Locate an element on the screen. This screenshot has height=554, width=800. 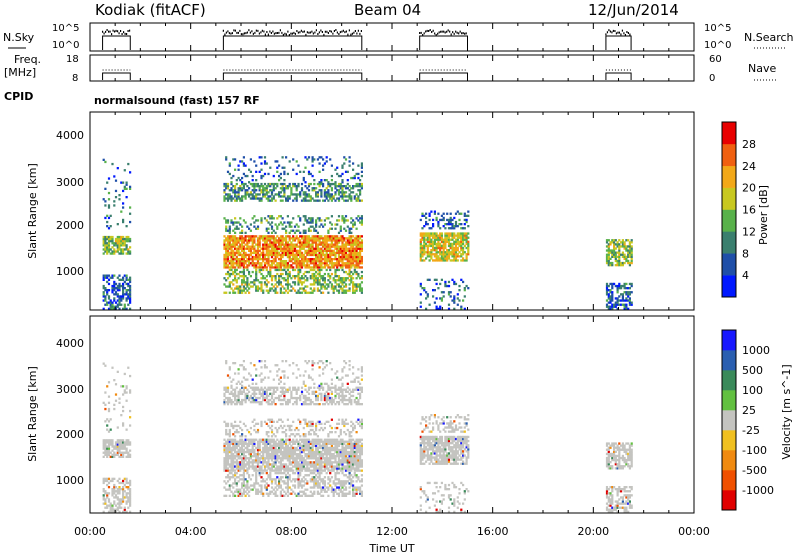
nave-label: Nave is located at coordinates (762, 68).